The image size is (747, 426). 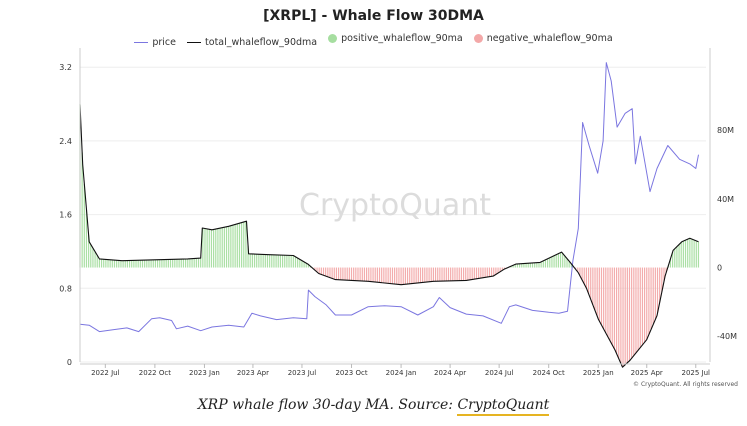 I want to click on legend-item-price: price, so click(x=155, y=42).